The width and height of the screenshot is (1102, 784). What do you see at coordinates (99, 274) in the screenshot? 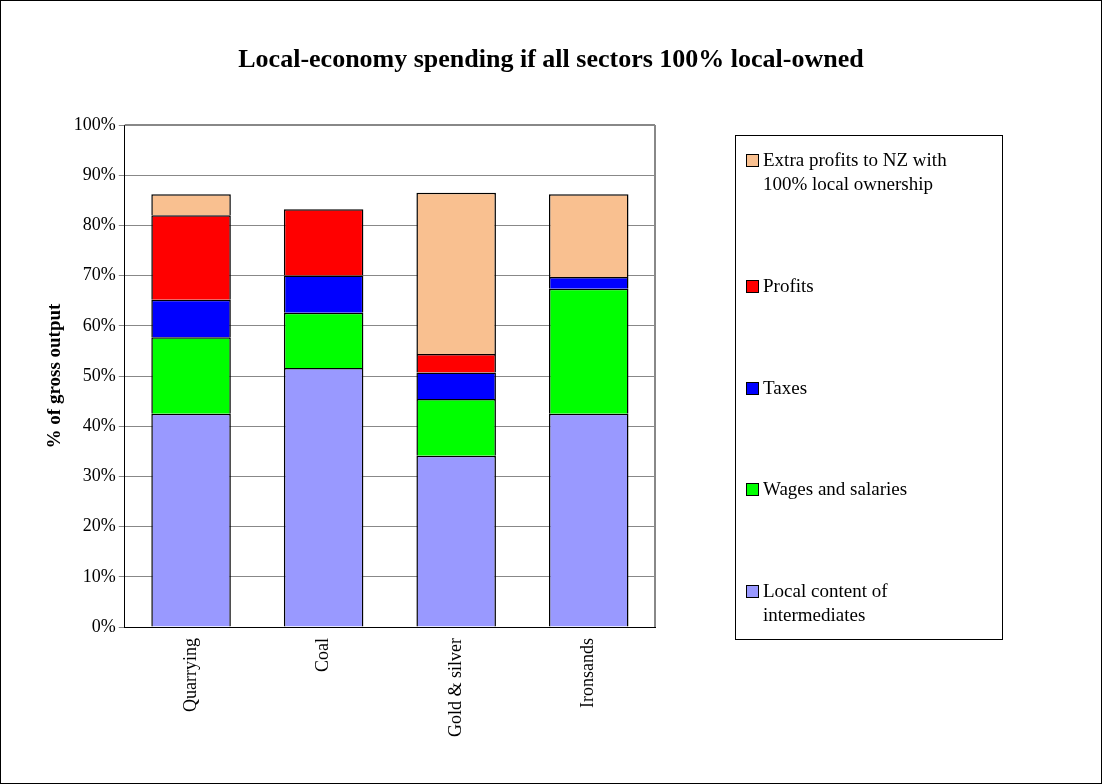
I see `y-tick-label: 70%` at bounding box center [99, 274].